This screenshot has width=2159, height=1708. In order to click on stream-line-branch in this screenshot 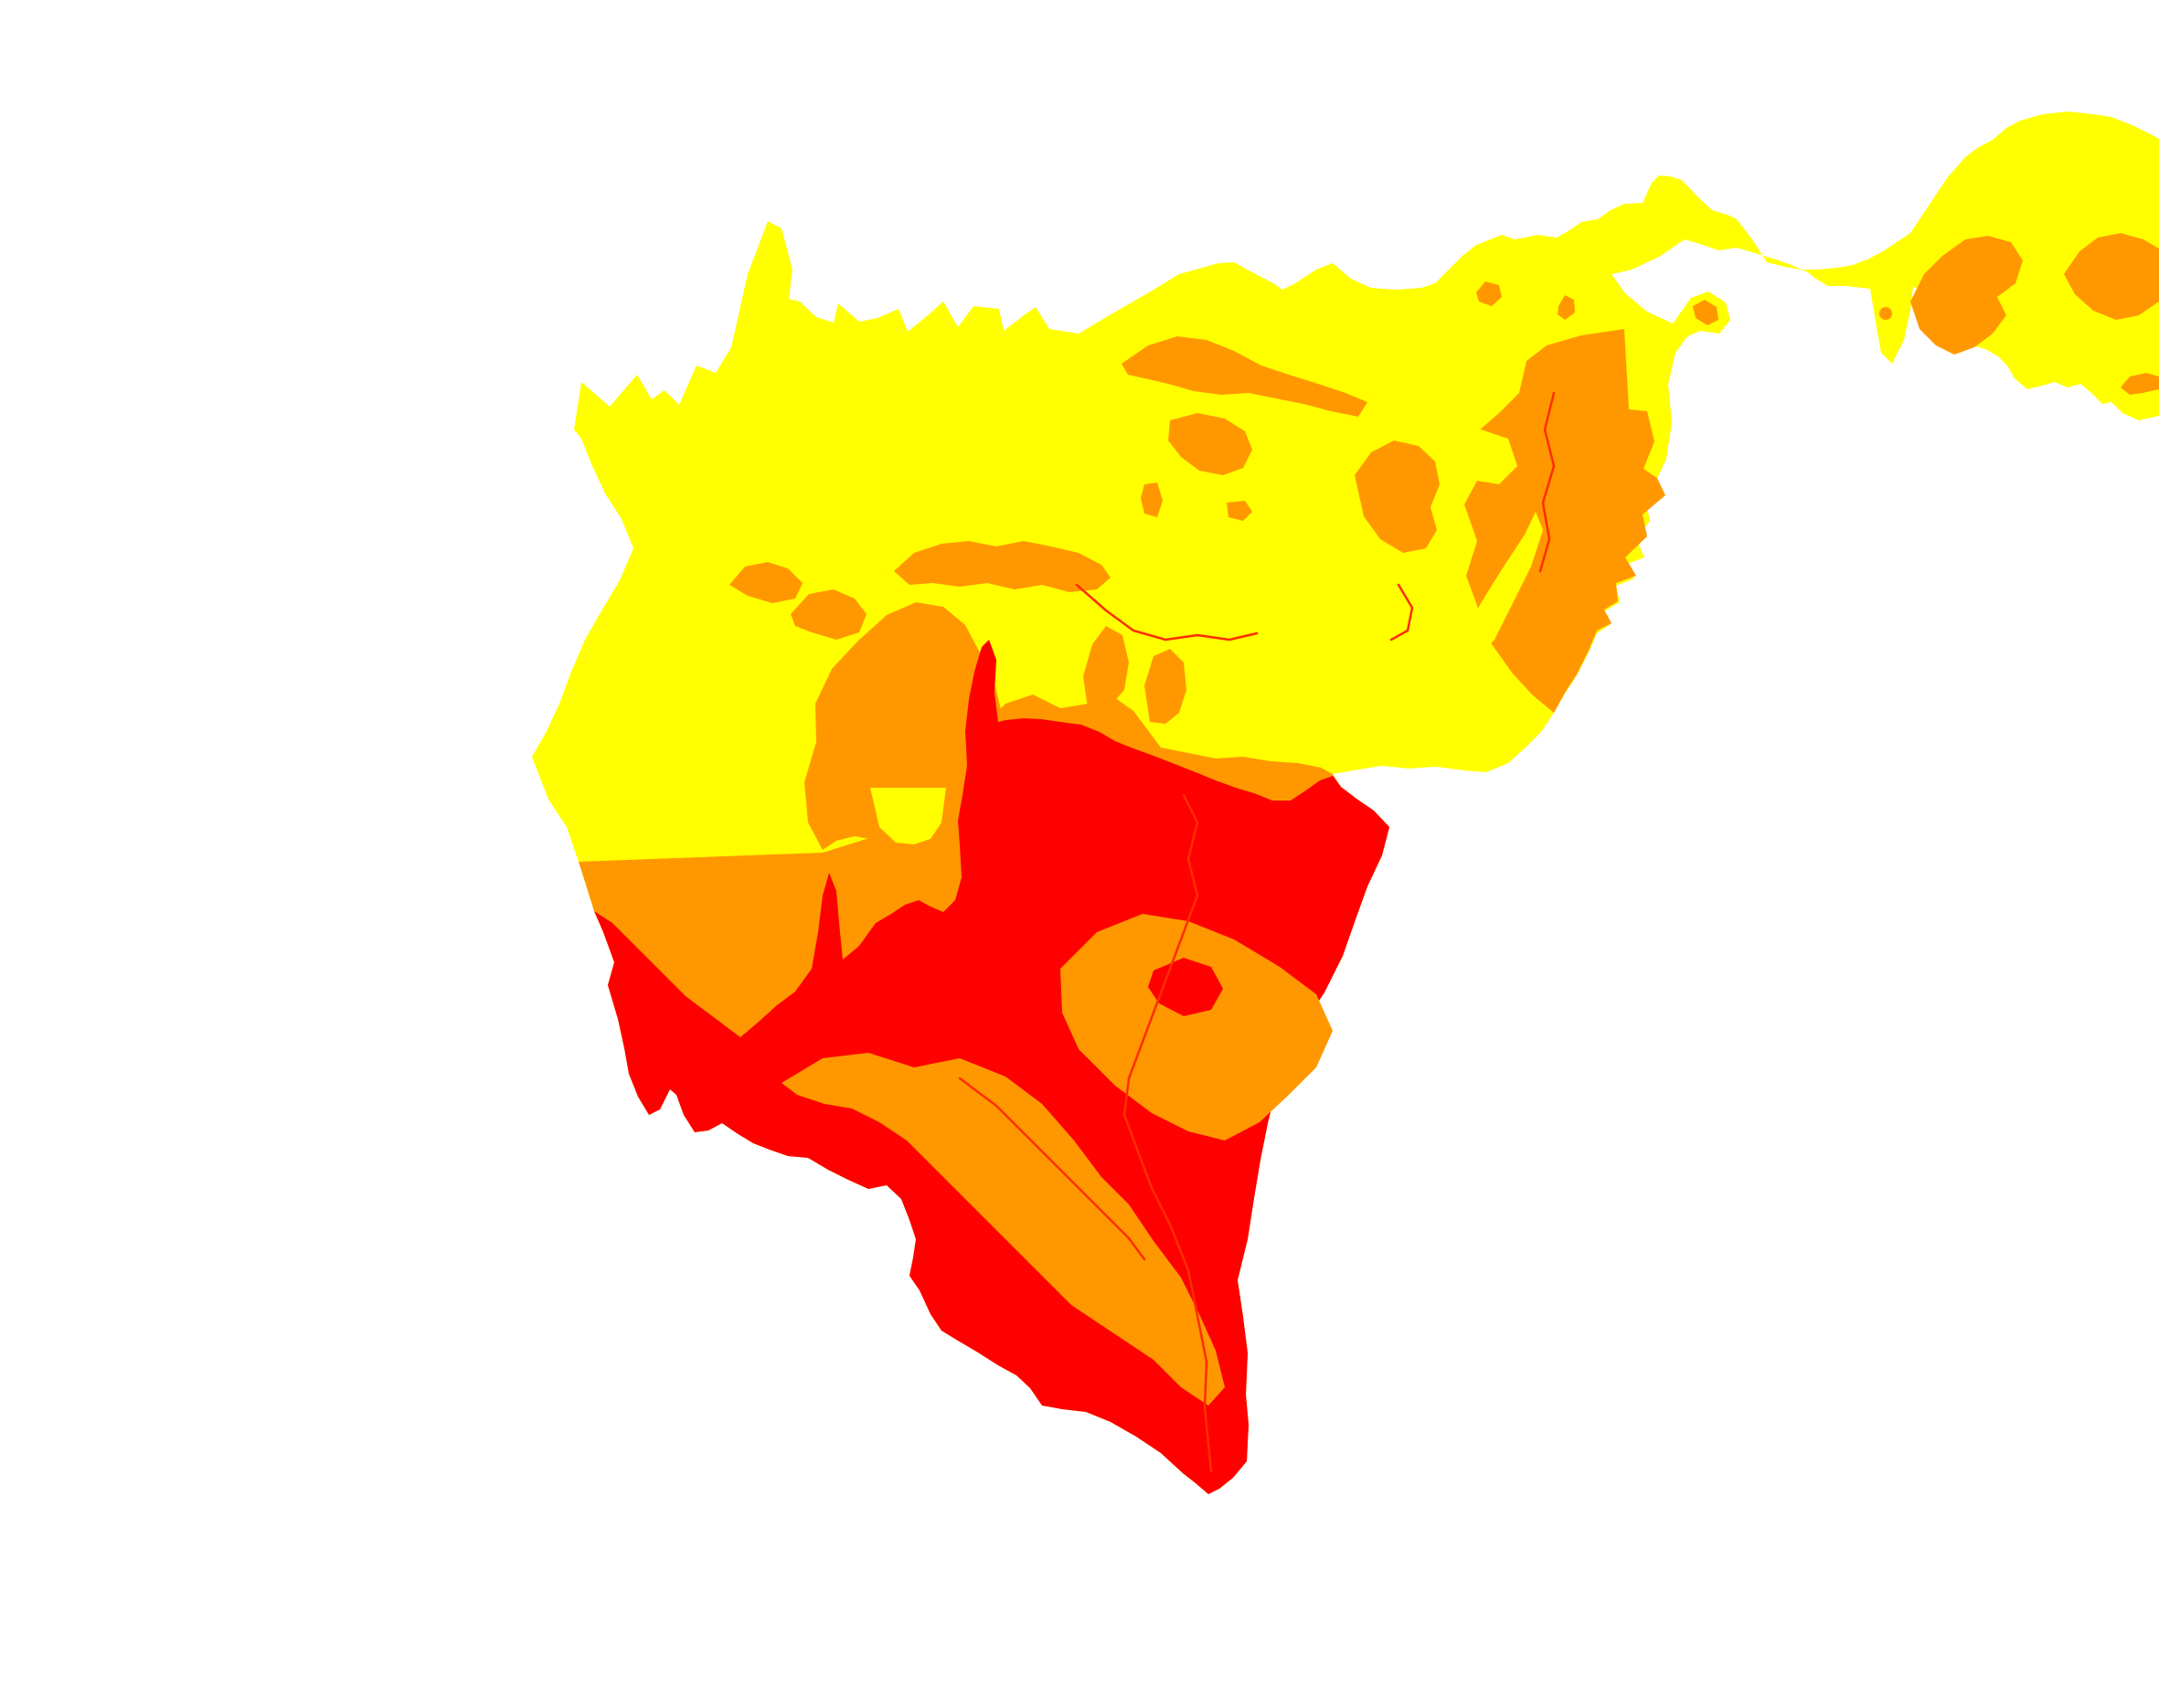, I will do `click(1052, 1169)`.